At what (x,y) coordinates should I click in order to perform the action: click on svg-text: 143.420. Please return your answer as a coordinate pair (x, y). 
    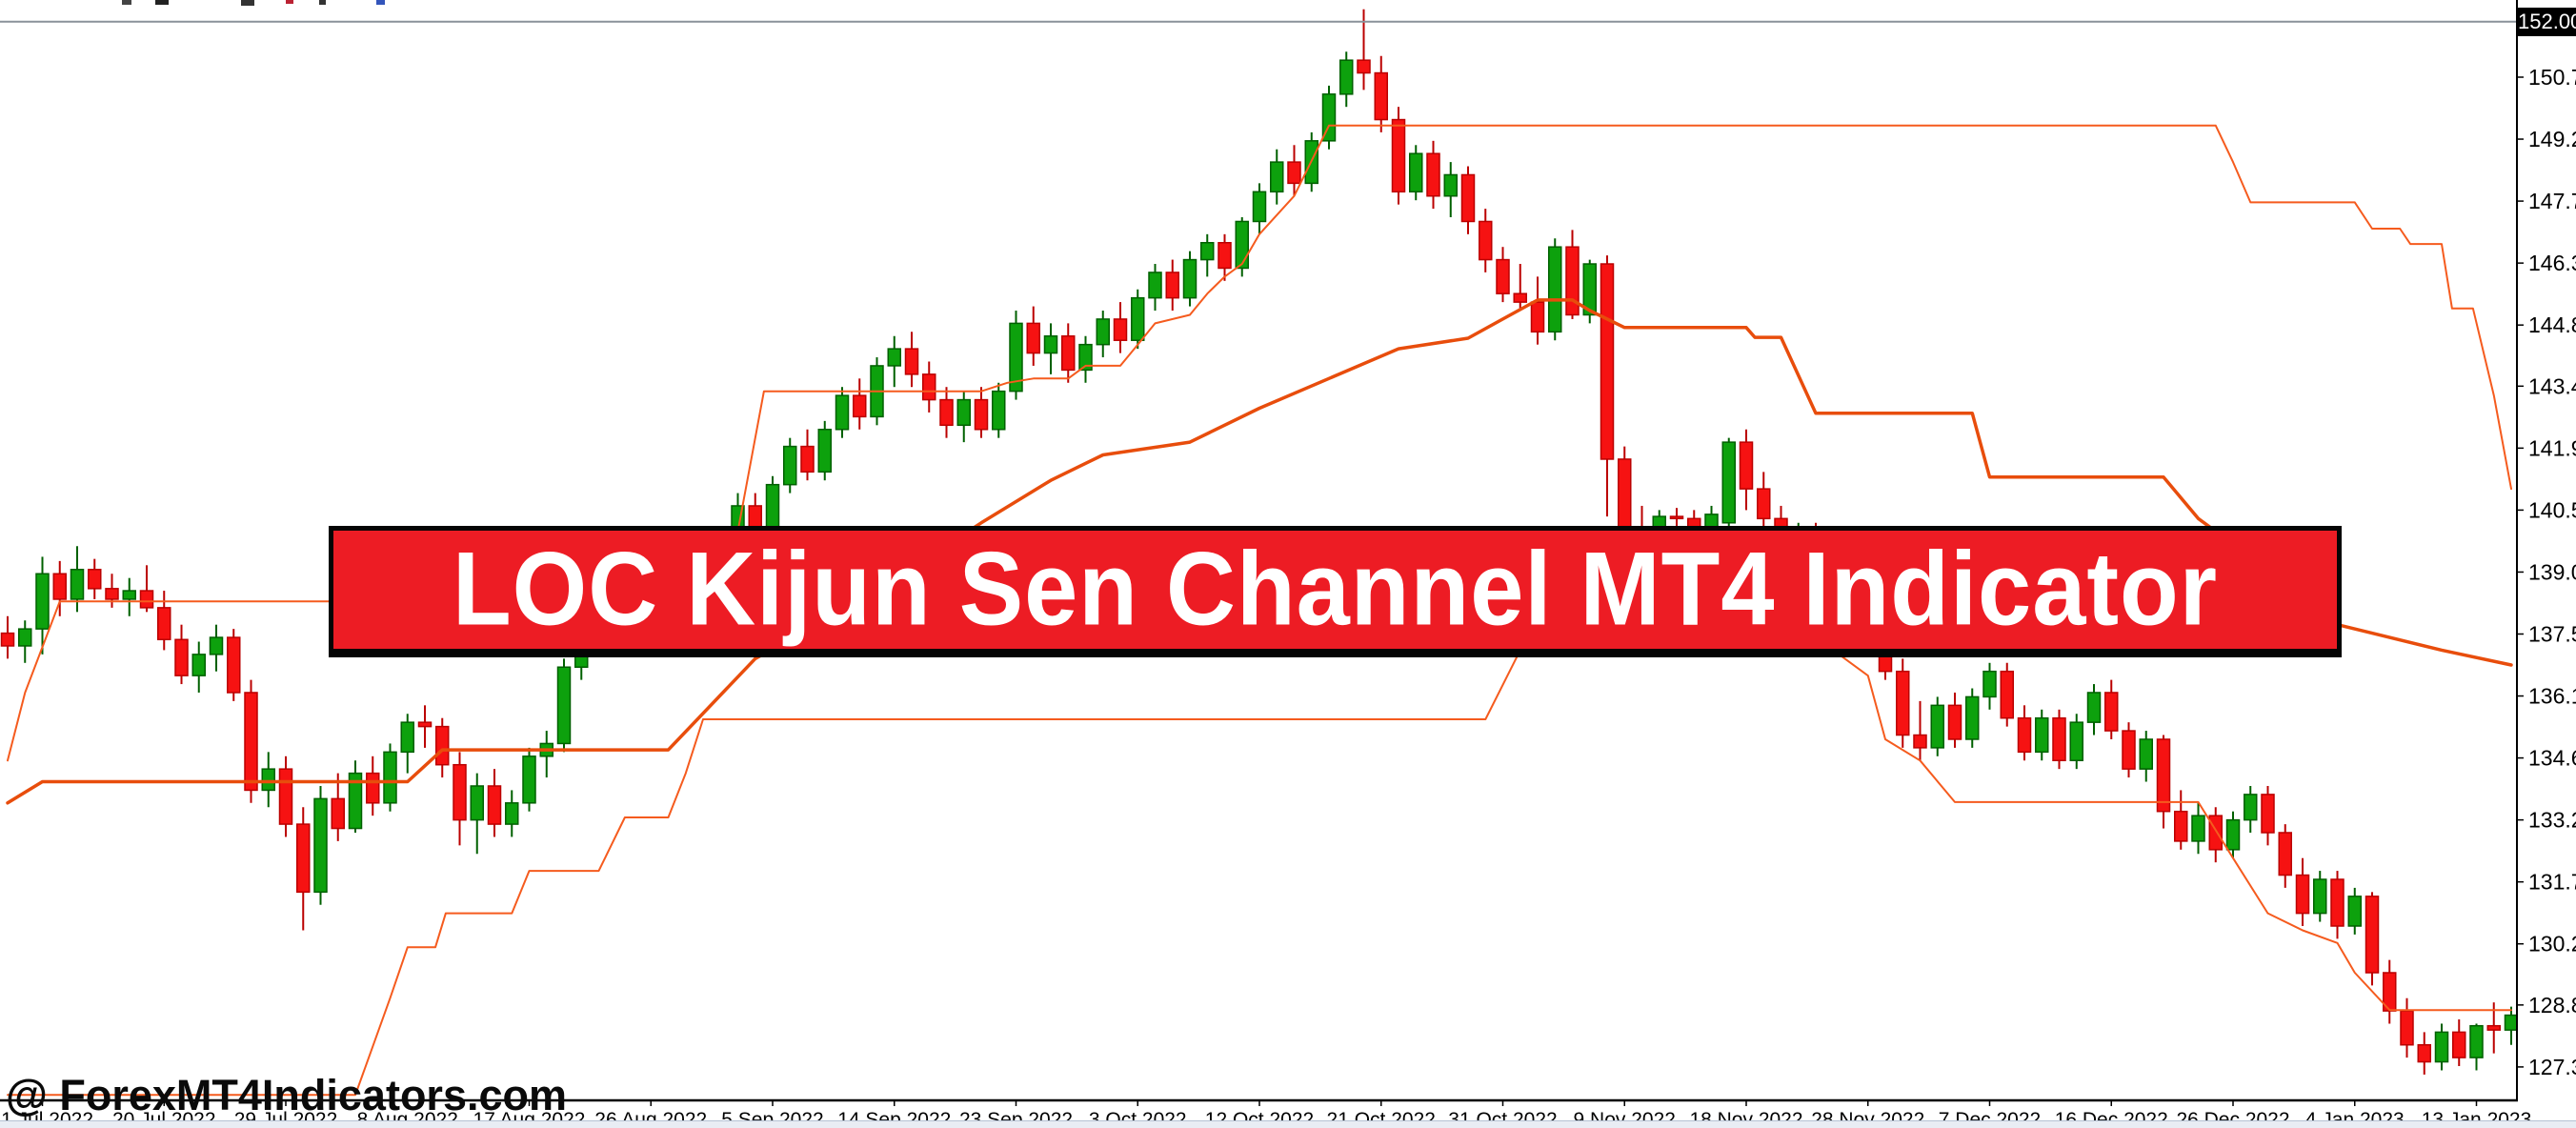
    Looking at the image, I should click on (2552, 385).